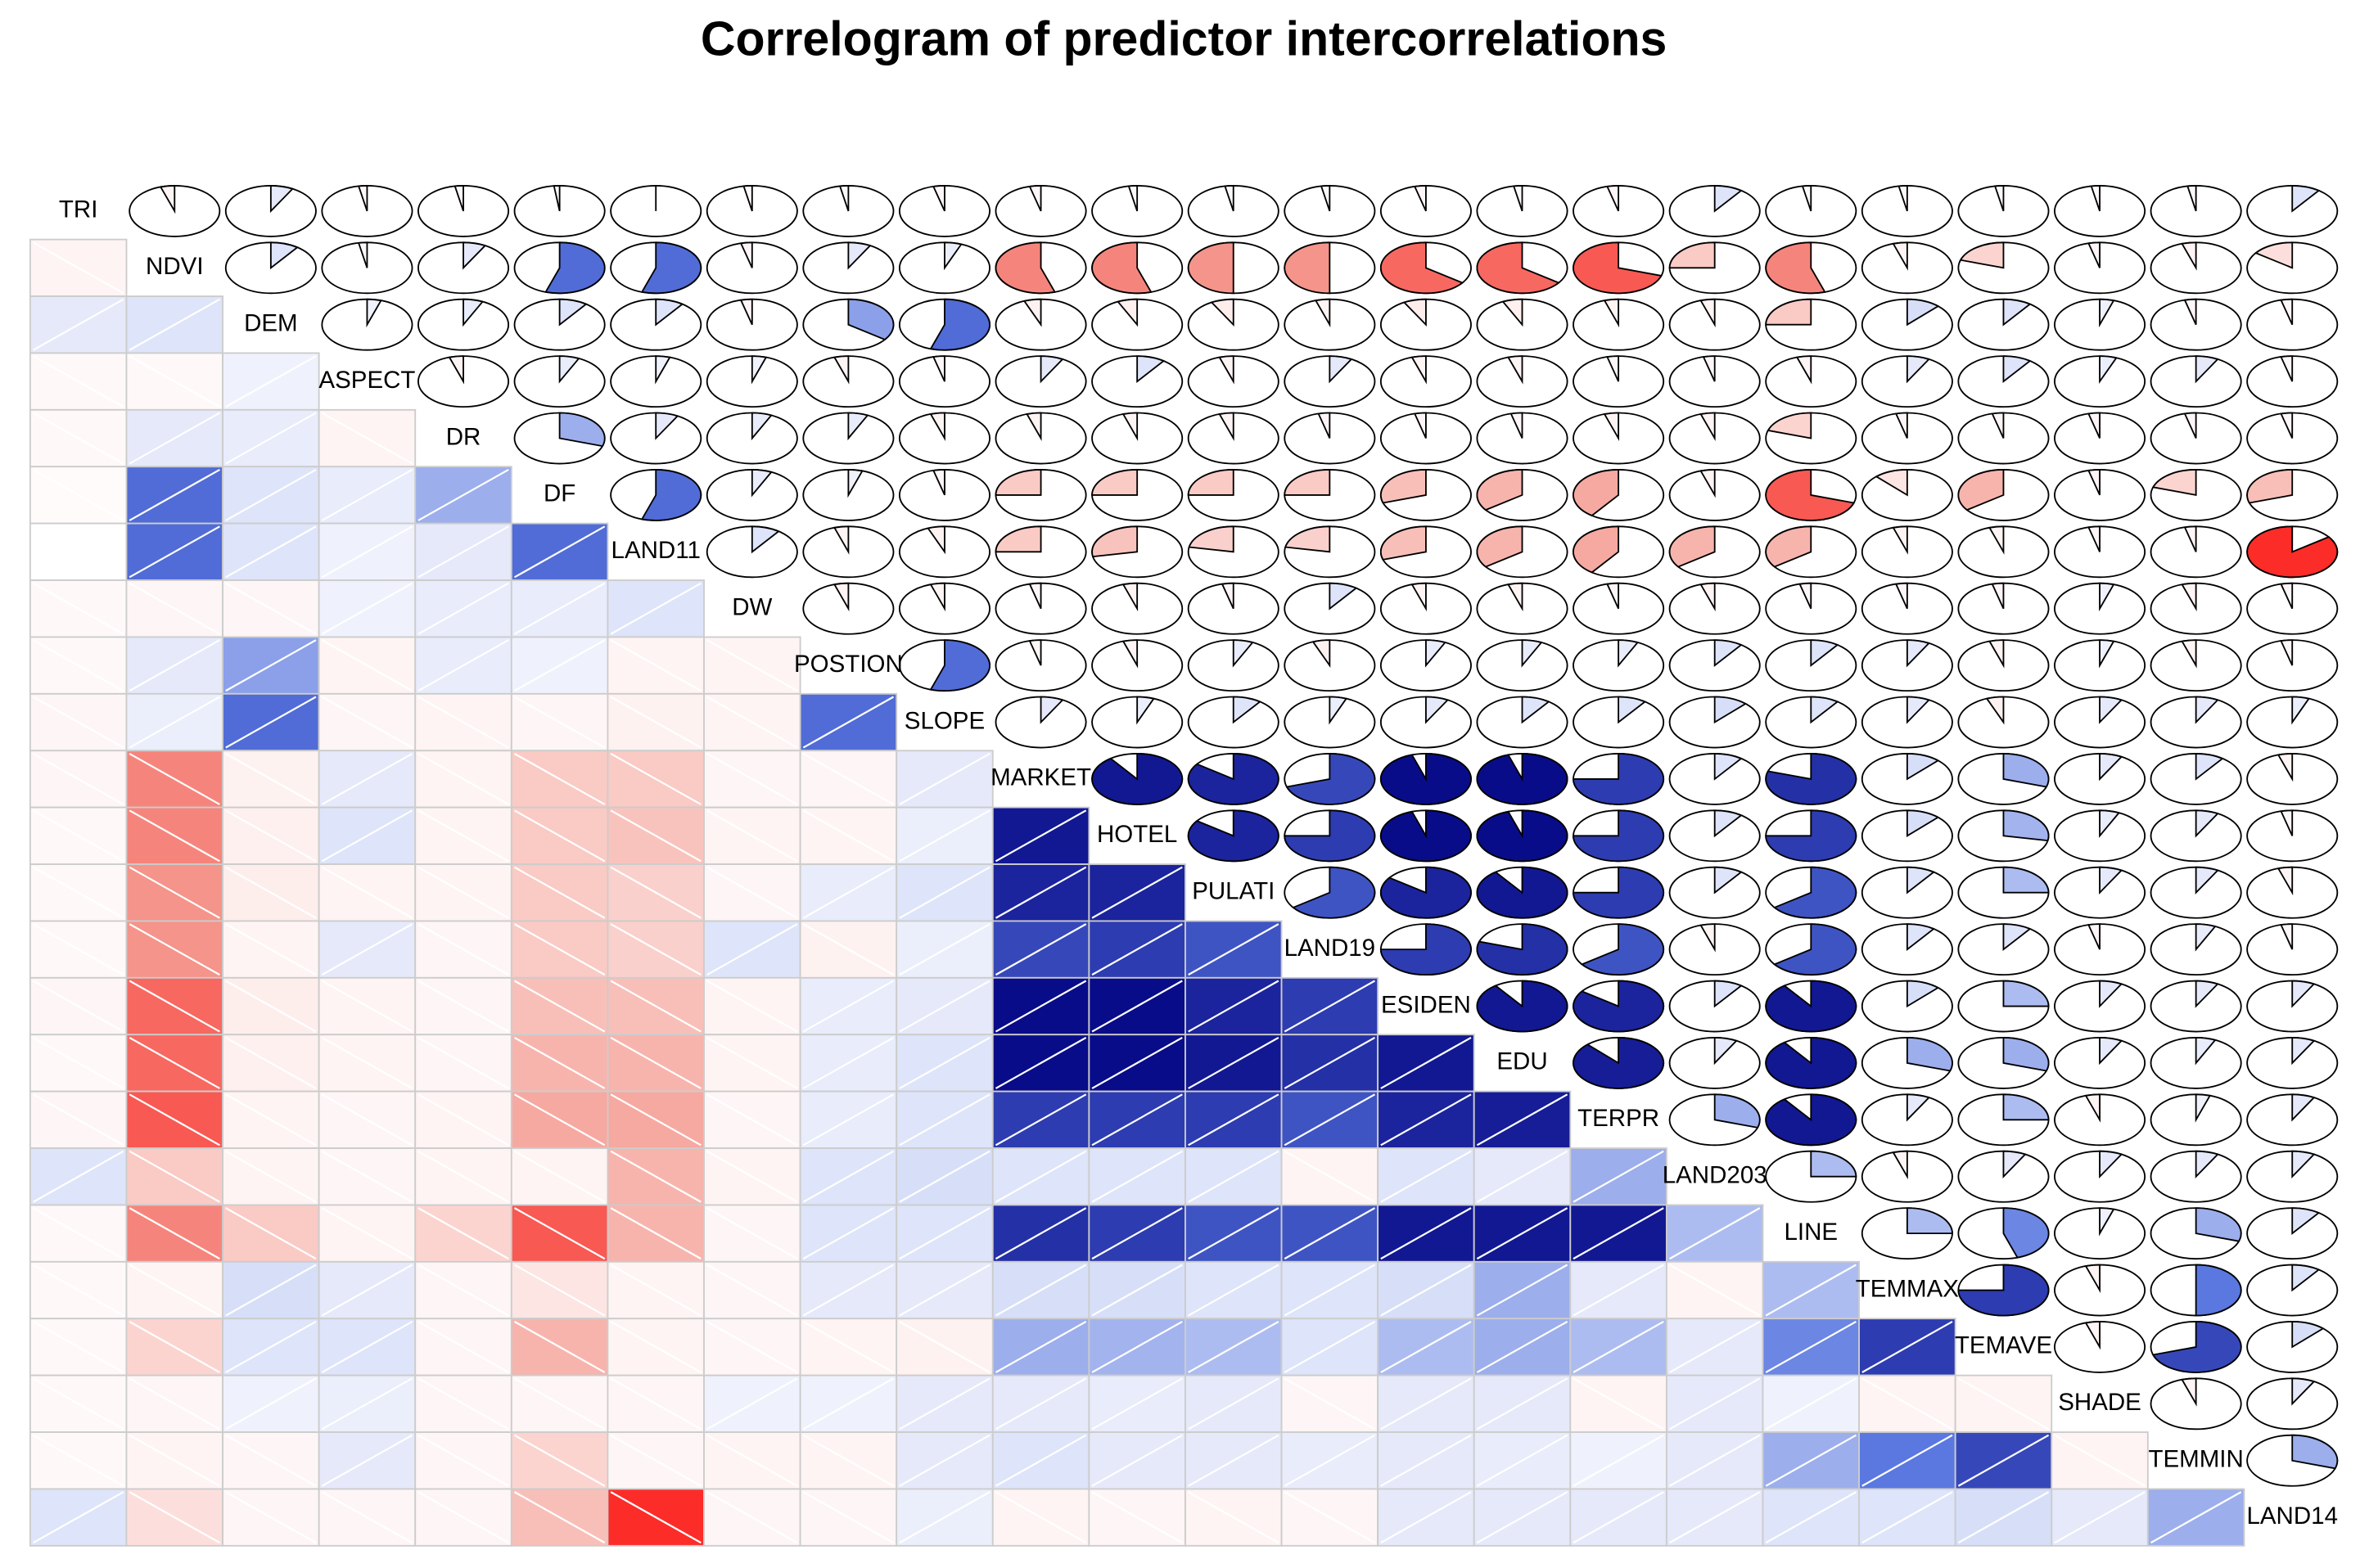 The image size is (2360, 1568). Describe the element at coordinates (848, 664) in the screenshot. I see `variable-label: POSTION` at that location.